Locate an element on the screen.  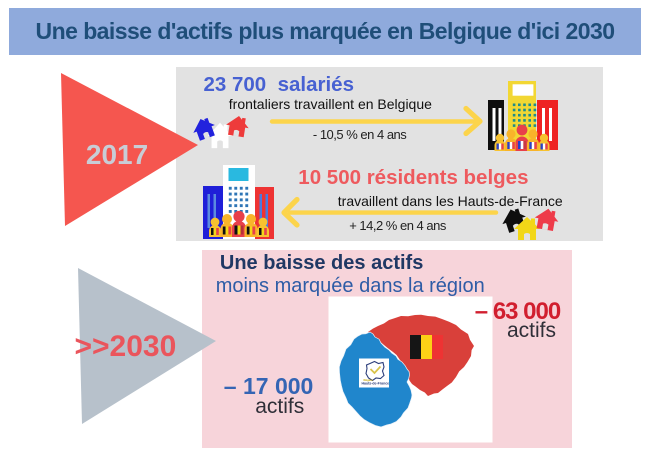
svg-text: Hauts-de-France is located at coordinates (376, 384).